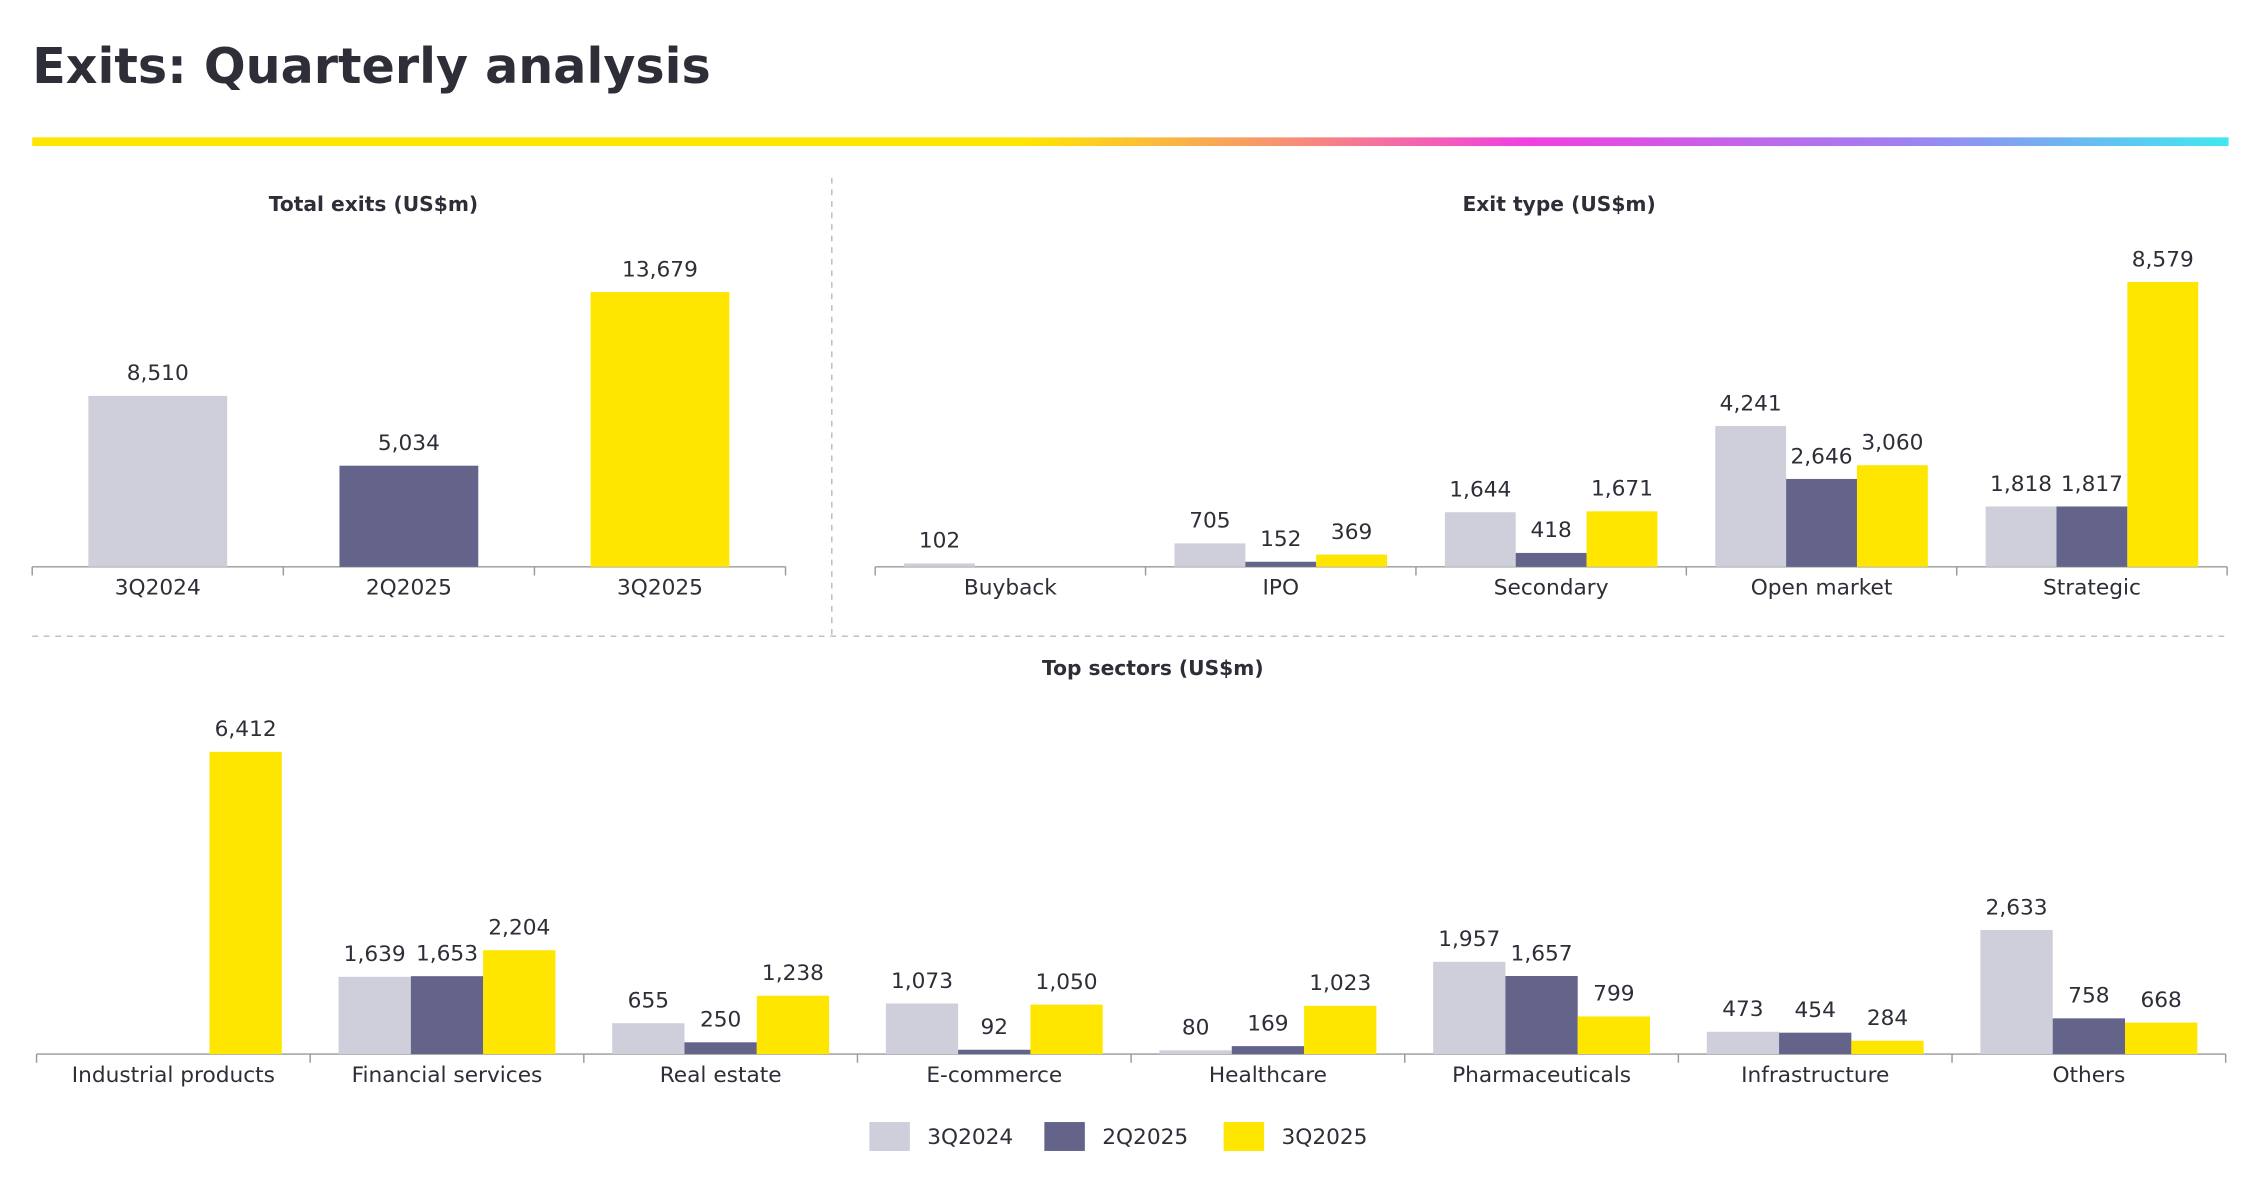 This screenshot has width=2268, height=1190. Describe the element at coordinates (660, 587) in the screenshot. I see `x-tick-label: 3Q2025` at that location.